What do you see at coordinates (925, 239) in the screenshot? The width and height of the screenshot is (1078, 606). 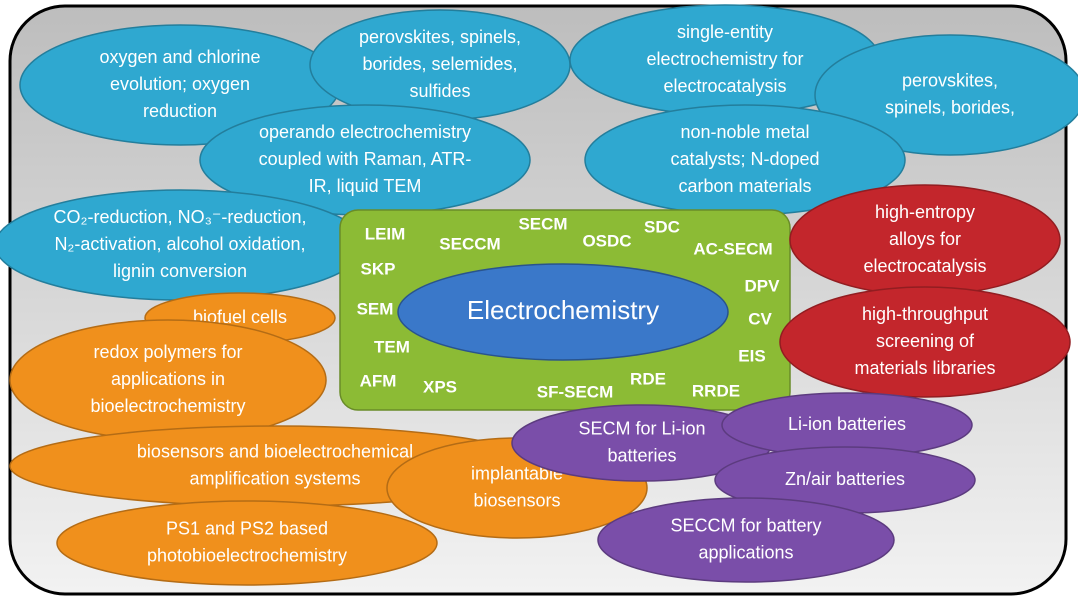 I see `topic-label: alloys for` at bounding box center [925, 239].